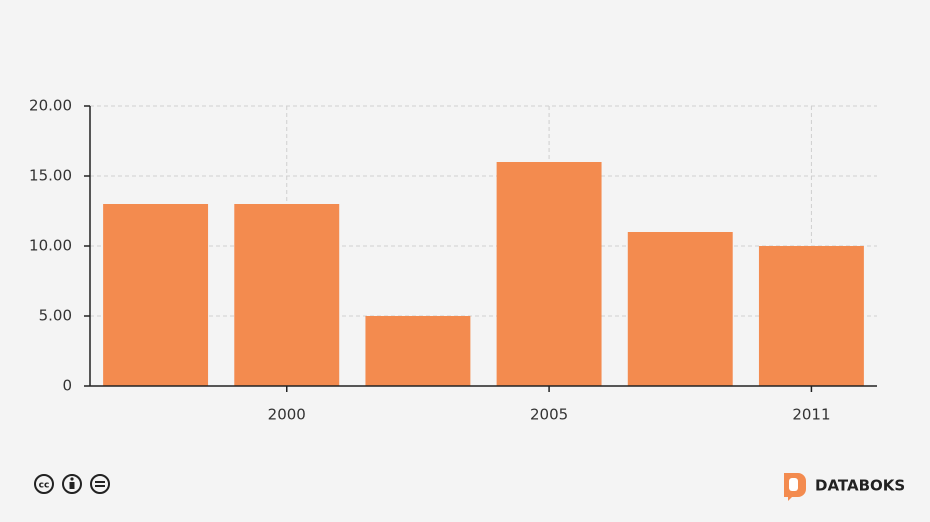 The width and height of the screenshot is (930, 522). What do you see at coordinates (811, 415) in the screenshot?
I see `x-tick-label: 2011` at bounding box center [811, 415].